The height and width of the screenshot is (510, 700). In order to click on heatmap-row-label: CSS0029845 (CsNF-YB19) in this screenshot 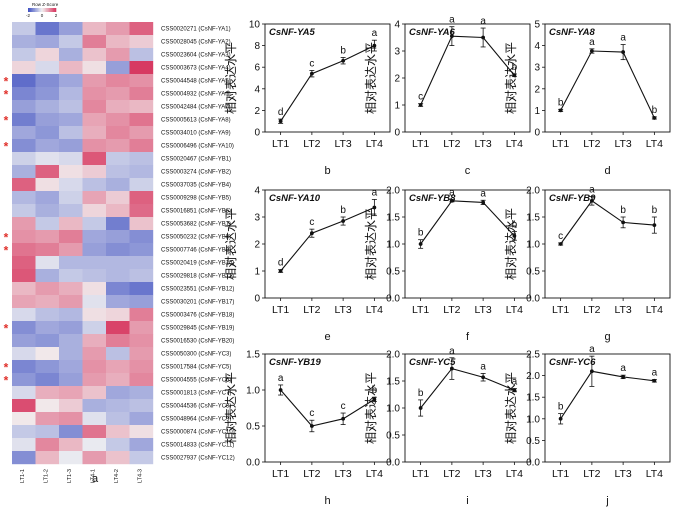, I will do `click(197, 329)`.